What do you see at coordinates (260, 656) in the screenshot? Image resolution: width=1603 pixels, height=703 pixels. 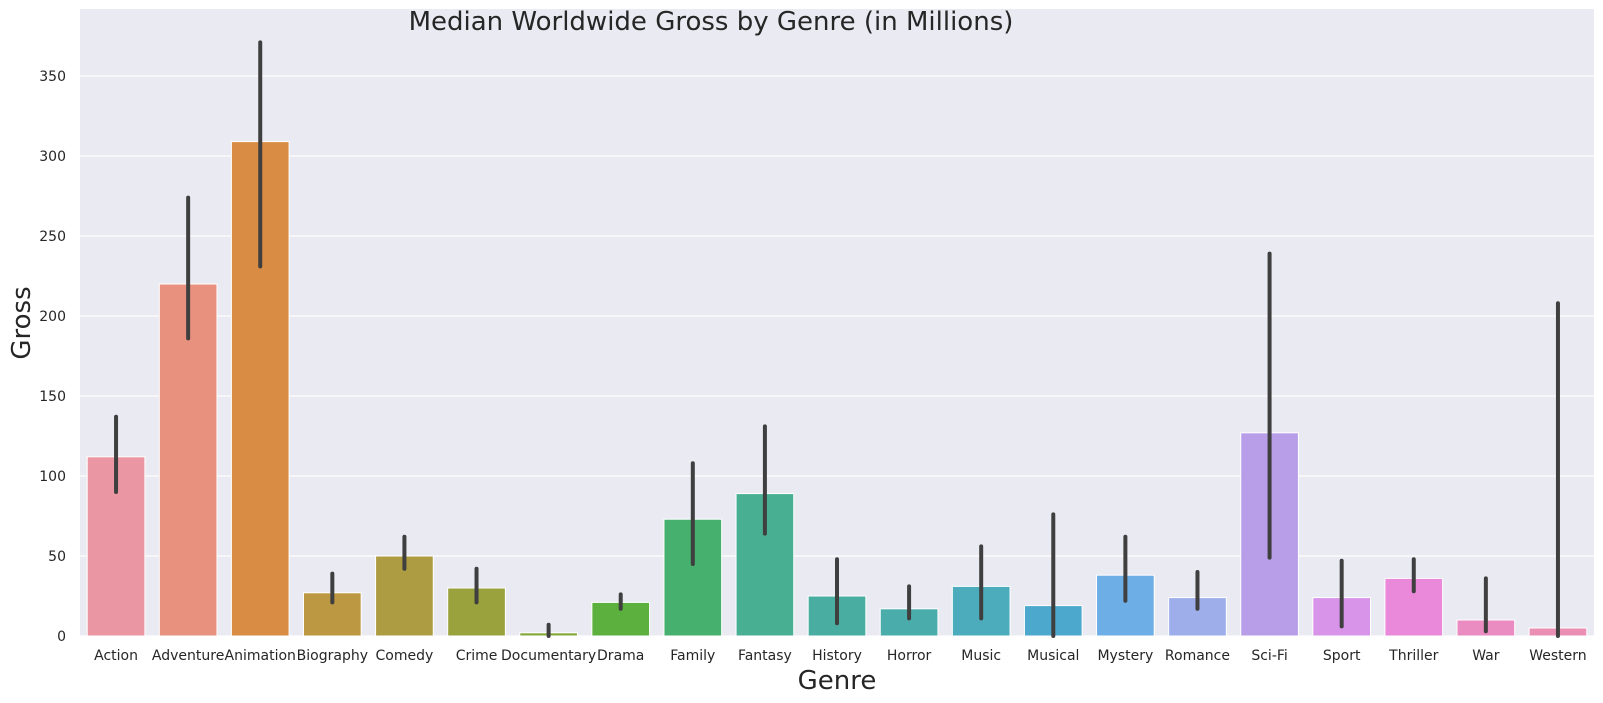 I see `x-tick-label: Animation` at bounding box center [260, 656].